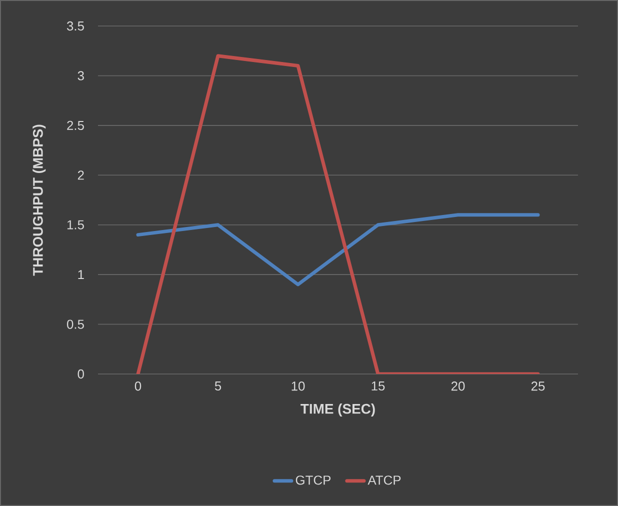 The height and width of the screenshot is (506, 618). I want to click on legend-label: ATCP, so click(384, 480).